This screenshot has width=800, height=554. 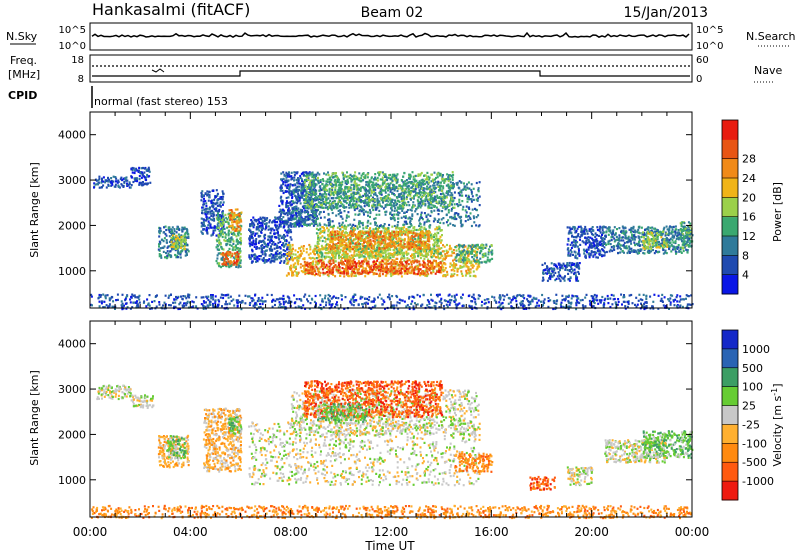 What do you see at coordinates (392, 13) in the screenshot?
I see `beam-title: Beam 02` at bounding box center [392, 13].